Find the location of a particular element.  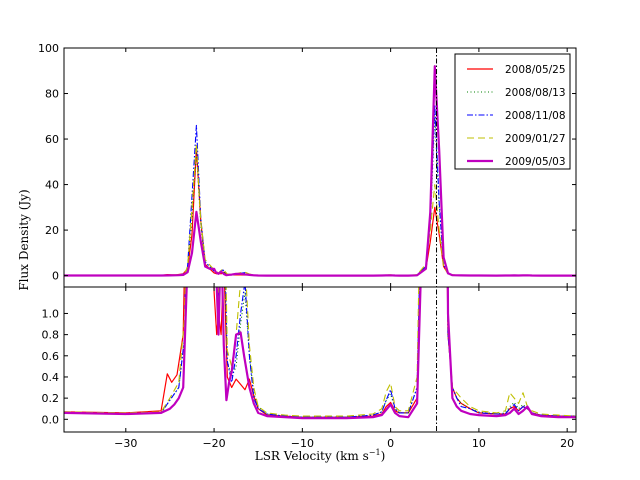

bot-y-tick-label: 0.2 is located at coordinates (51, 398).